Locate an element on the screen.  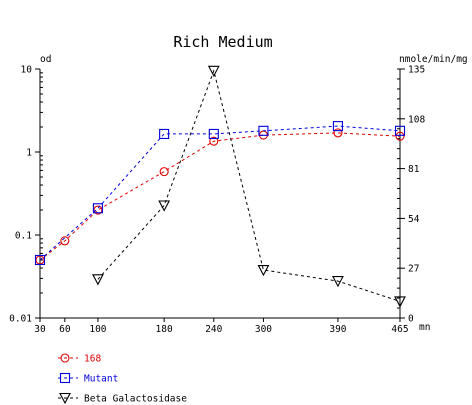
y-right-tick-label: 0 is located at coordinates (411, 319).